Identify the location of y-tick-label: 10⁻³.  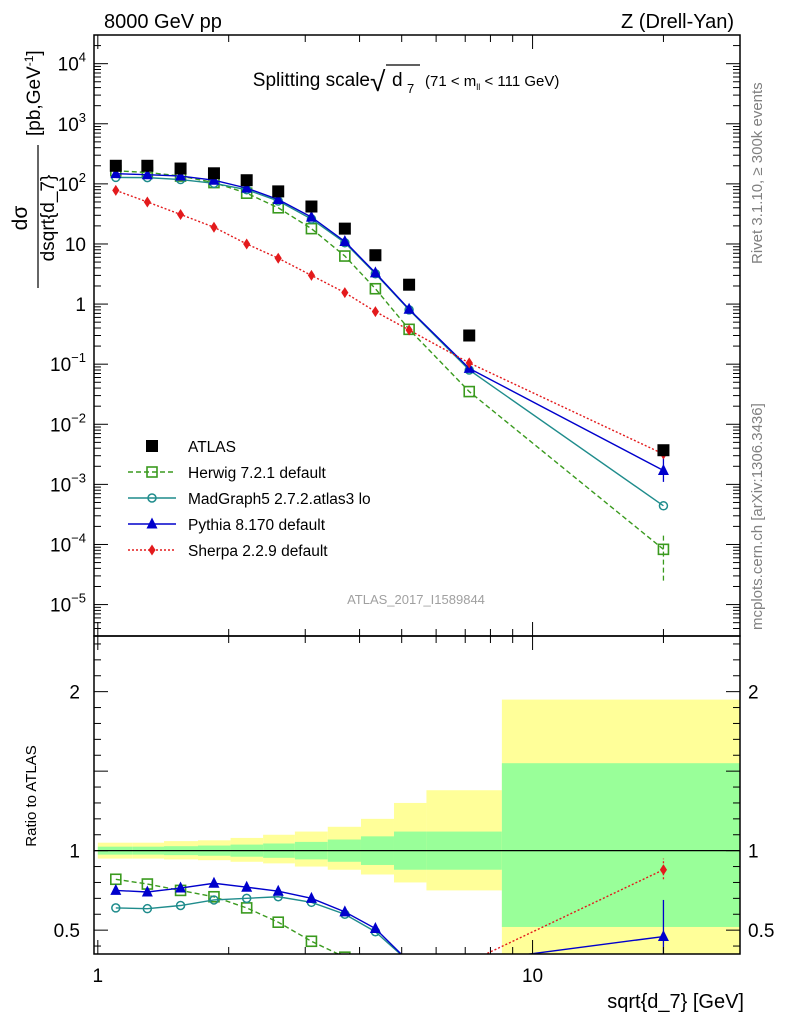
(68, 483).